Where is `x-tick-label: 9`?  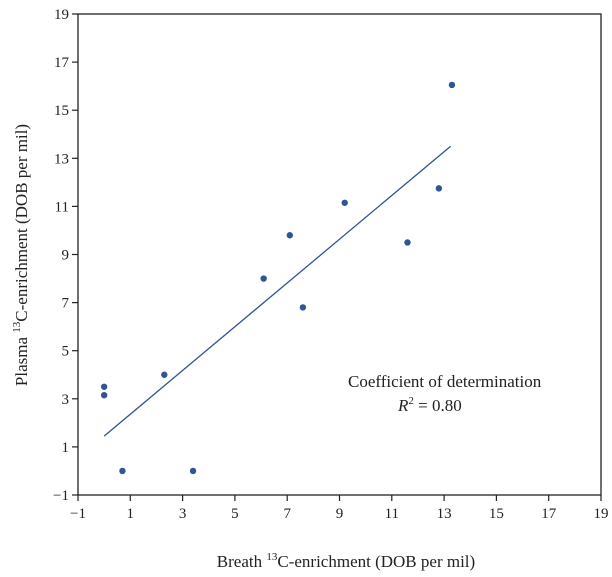
x-tick-label: 9 is located at coordinates (340, 514).